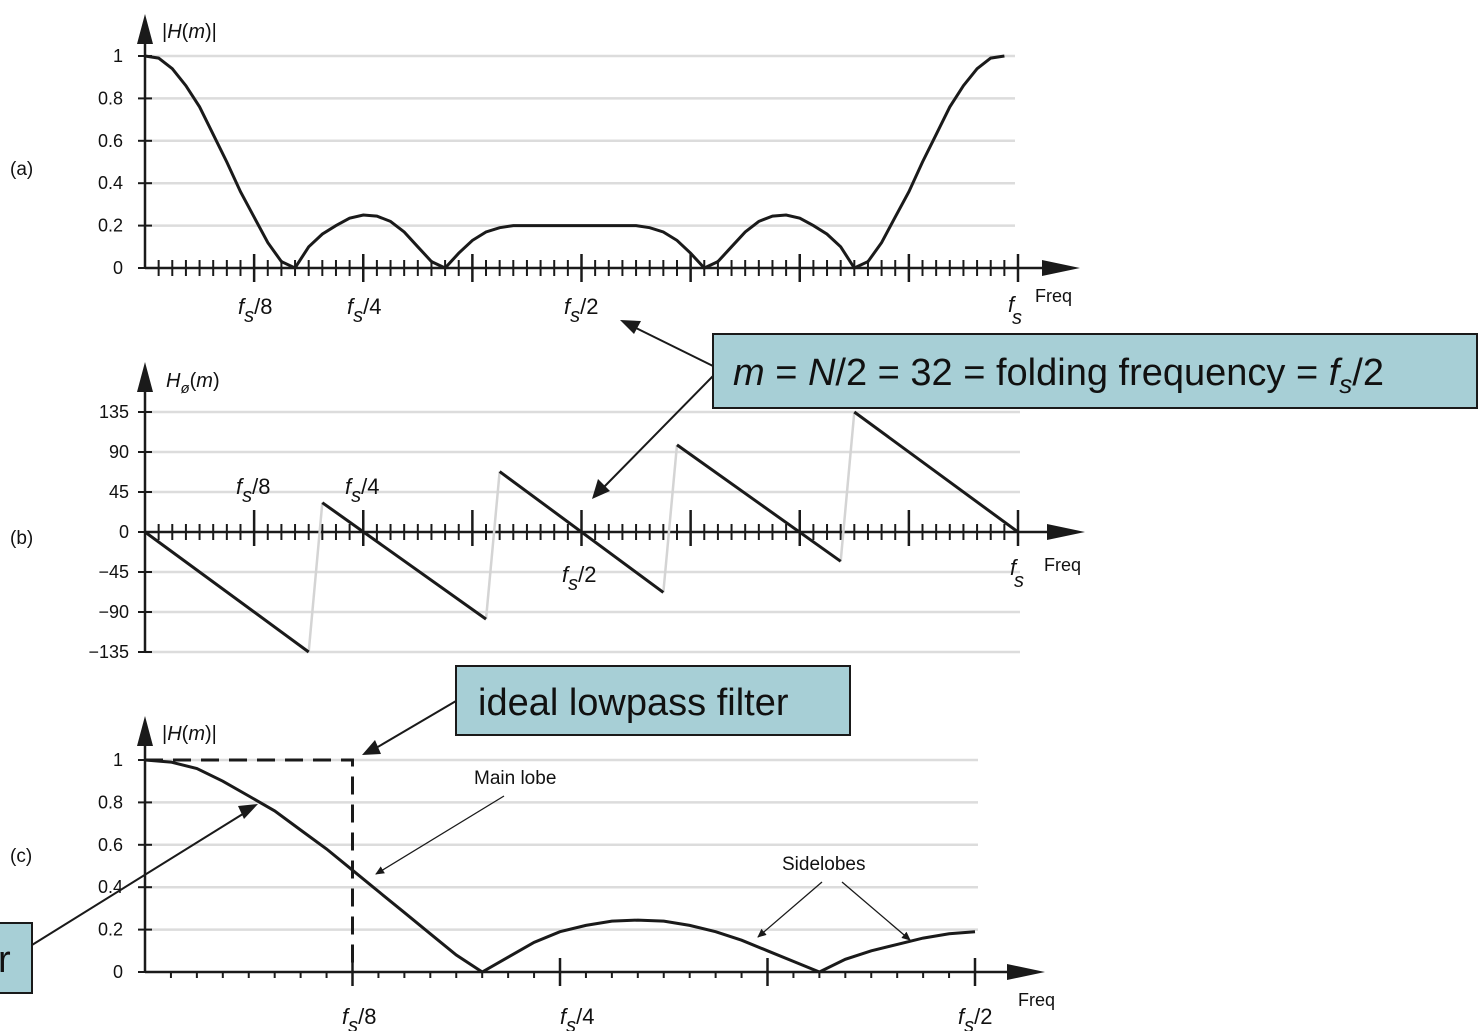  I want to click on main-lobe-leader, so click(440, 835).